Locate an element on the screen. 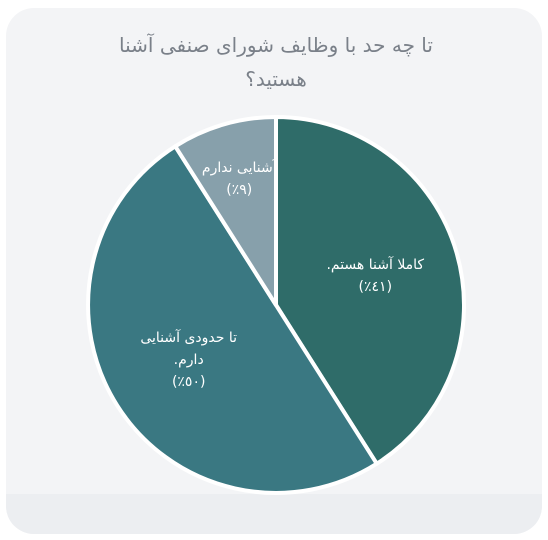  category-label: کاملا آشنا هستم. is located at coordinates (375, 265).